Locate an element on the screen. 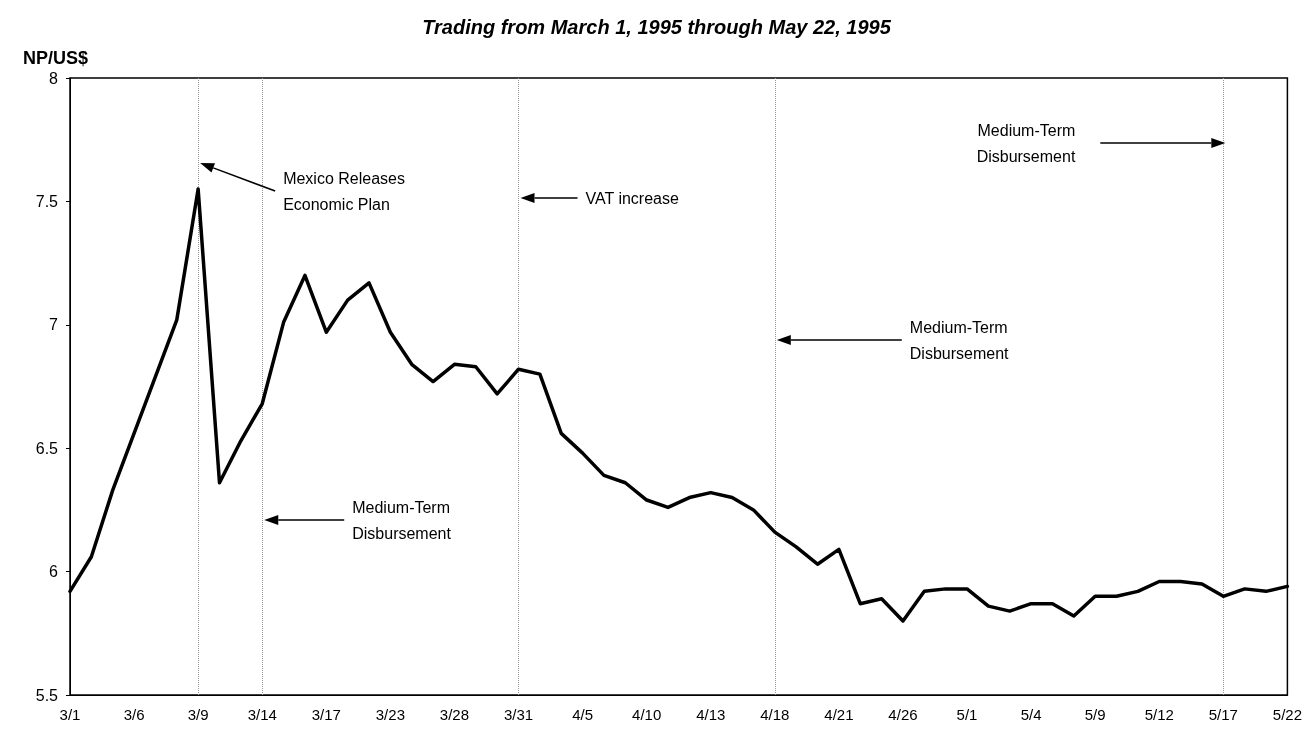 This screenshot has height=747, width=1313. y-tick-label: 8 is located at coordinates (54, 78).